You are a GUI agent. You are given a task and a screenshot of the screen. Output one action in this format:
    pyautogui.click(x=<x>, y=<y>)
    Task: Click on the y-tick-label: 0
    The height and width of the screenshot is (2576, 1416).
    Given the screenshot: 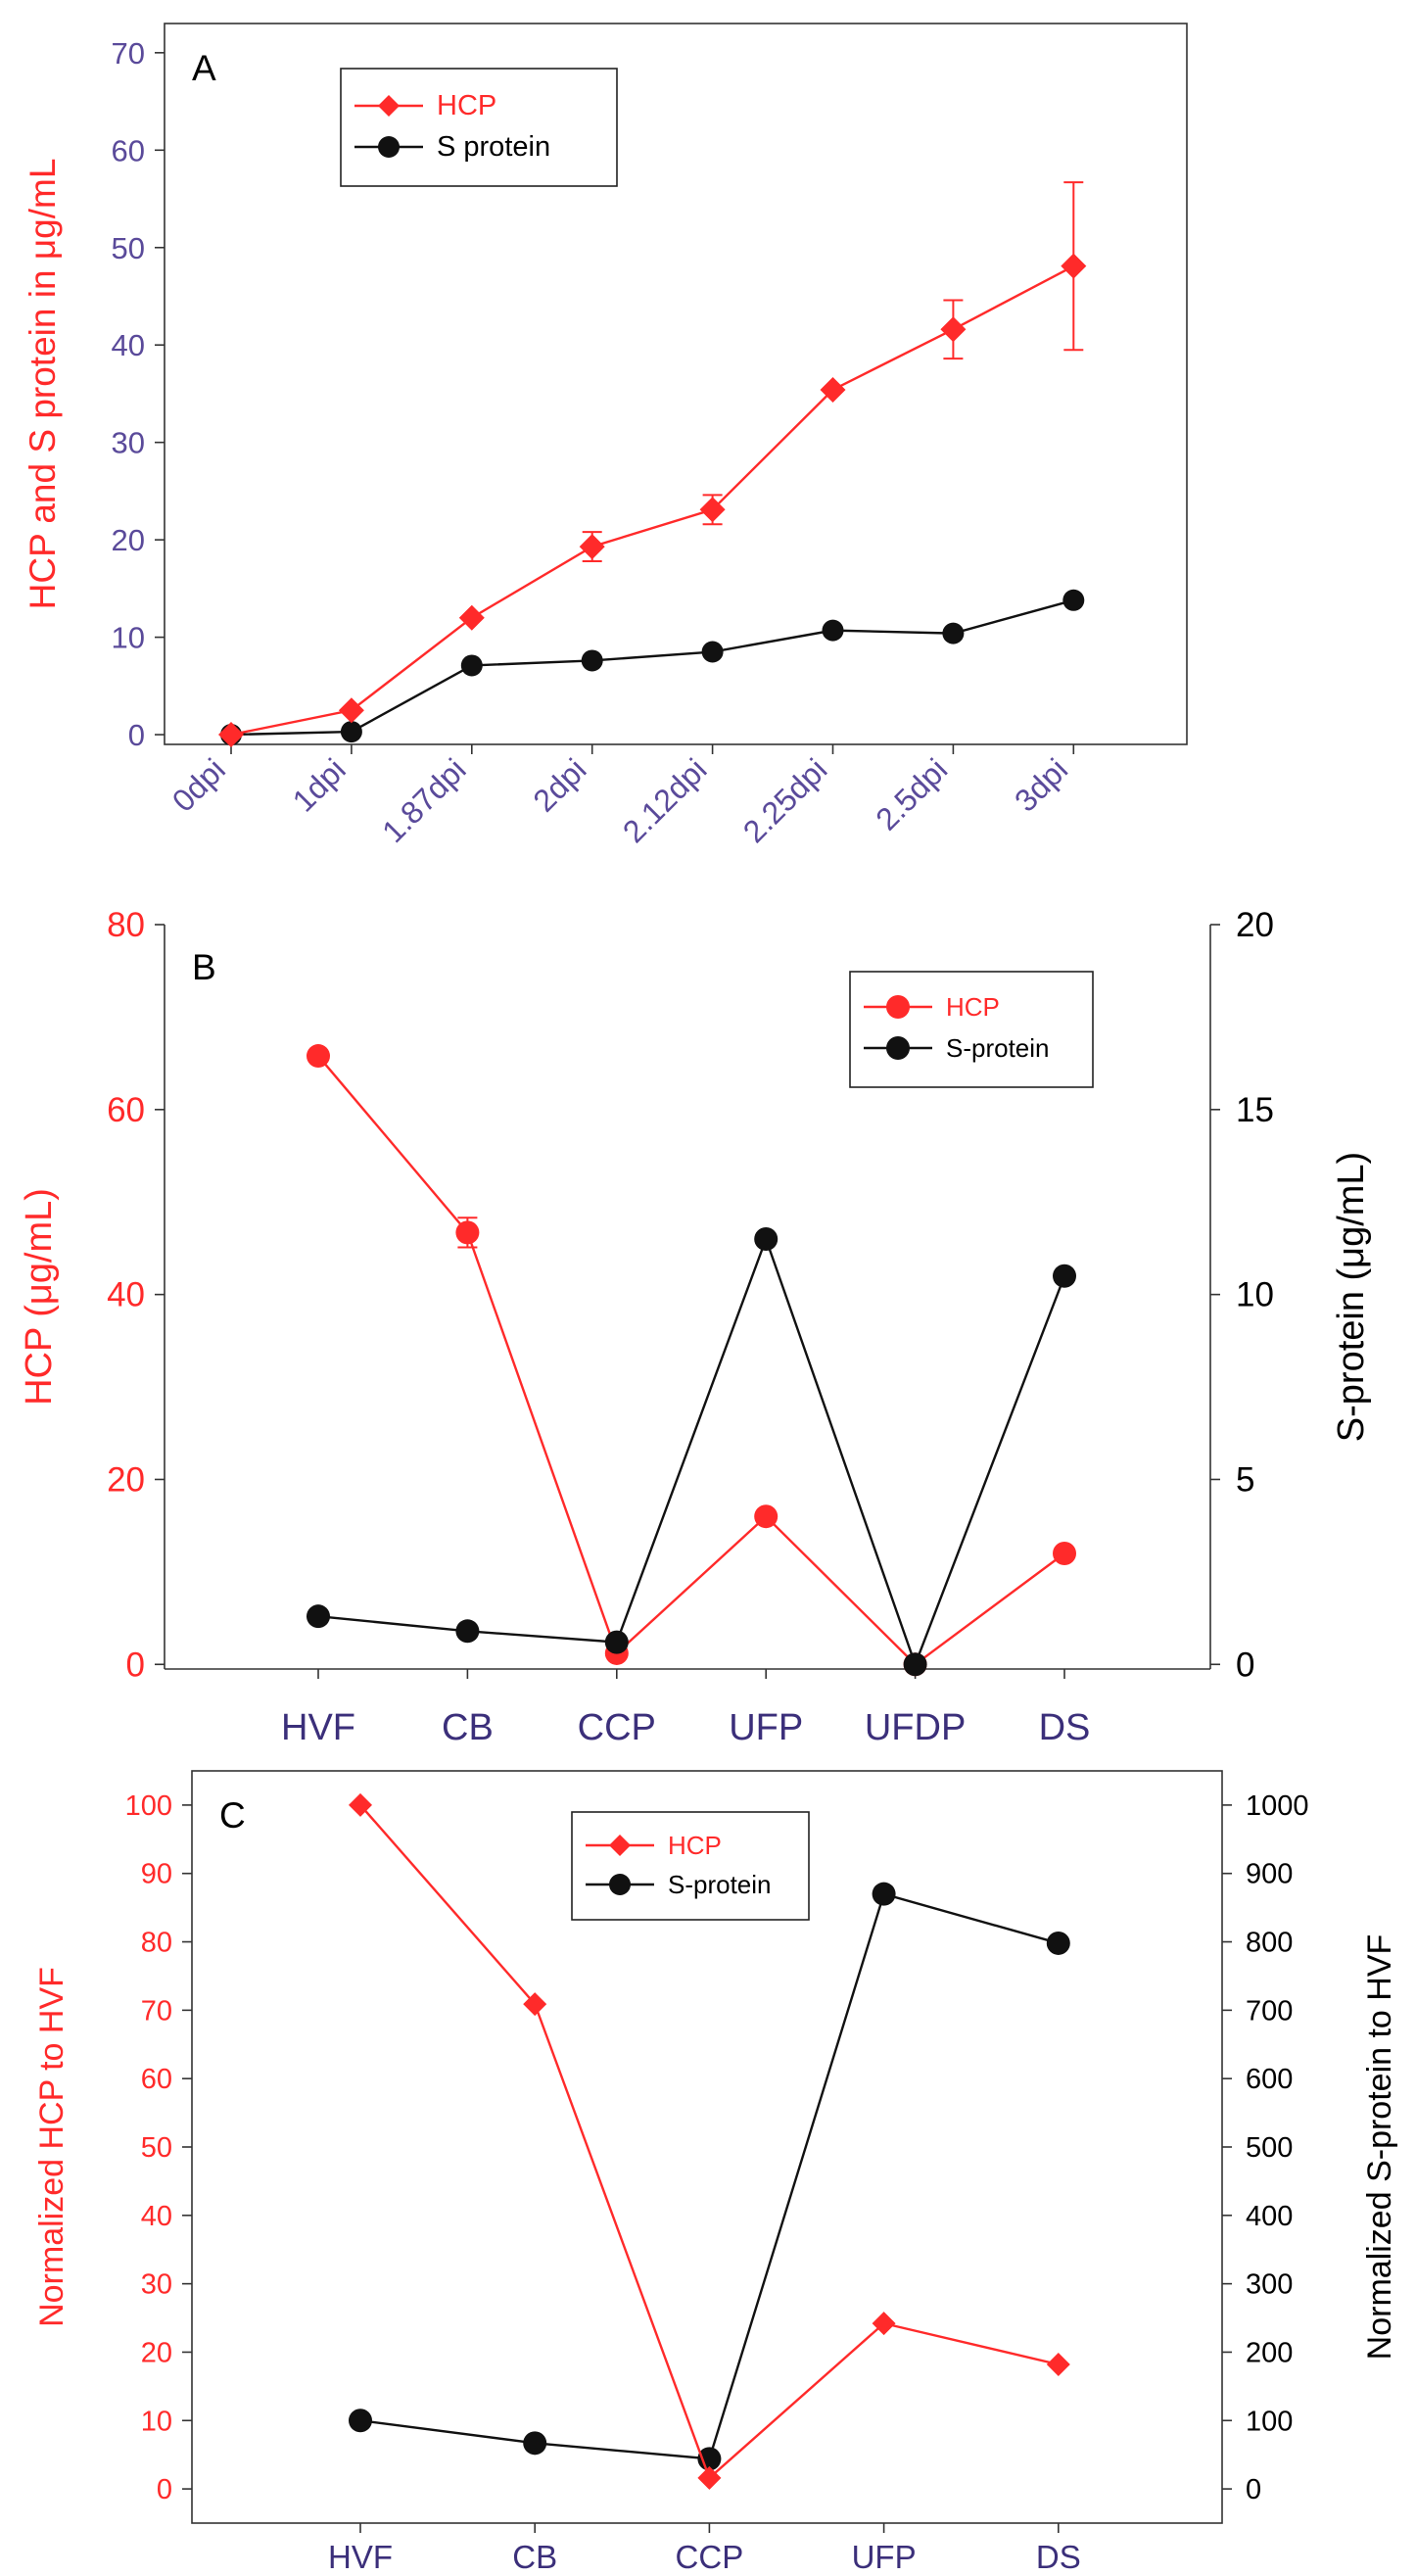 What is the action you would take?
    pyautogui.click(x=136, y=735)
    